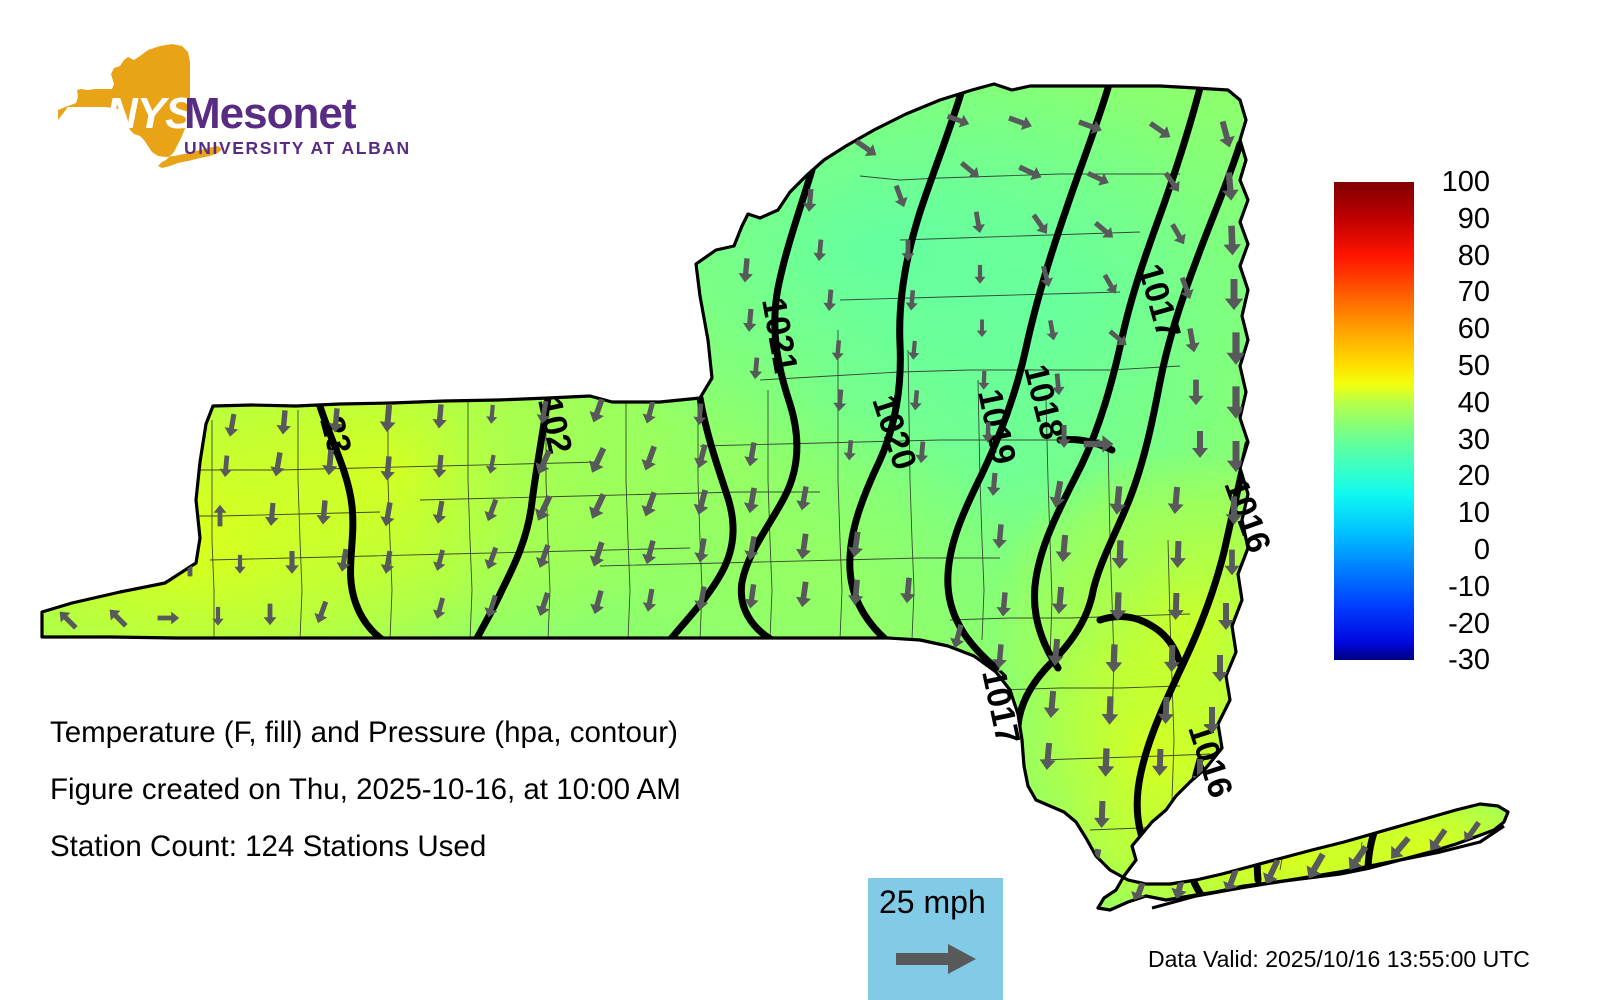 The image size is (1600, 1000). I want to click on wind-speed-legend-label: 25 mph, so click(932, 902).